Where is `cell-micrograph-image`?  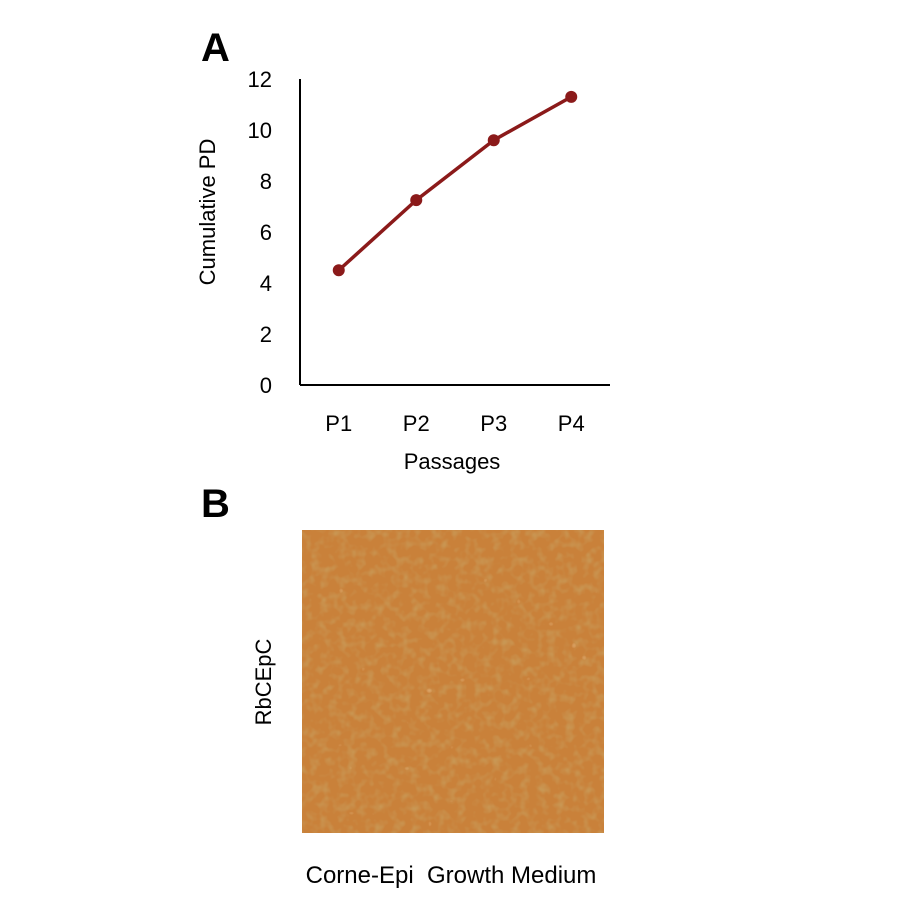
cell-micrograph-image is located at coordinates (453, 681).